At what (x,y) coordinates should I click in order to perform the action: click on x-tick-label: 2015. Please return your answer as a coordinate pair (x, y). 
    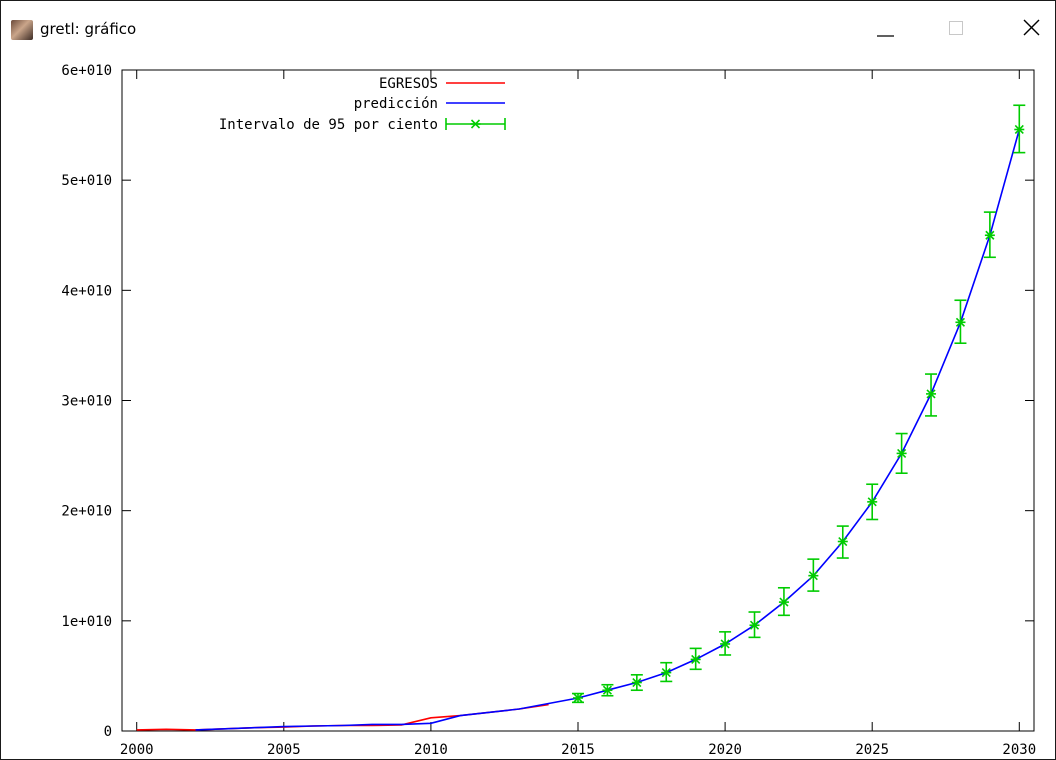
    Looking at the image, I should click on (578, 750).